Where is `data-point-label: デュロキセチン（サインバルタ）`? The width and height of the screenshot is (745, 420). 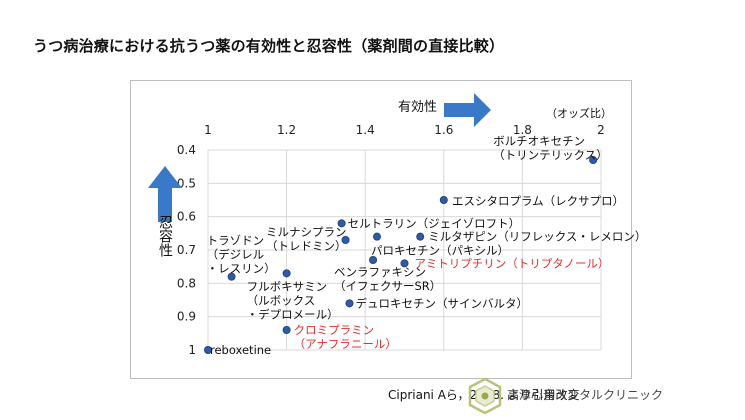 data-point-label: デュロキセチン（サインバルタ） is located at coordinates (441, 303).